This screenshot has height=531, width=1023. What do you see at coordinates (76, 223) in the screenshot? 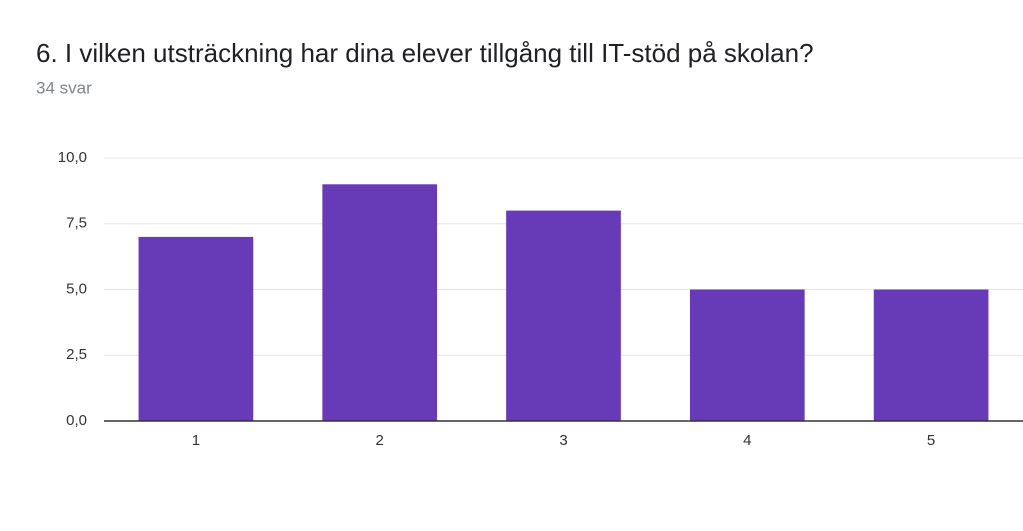
I see `y-tick-label: 7,5` at bounding box center [76, 223].